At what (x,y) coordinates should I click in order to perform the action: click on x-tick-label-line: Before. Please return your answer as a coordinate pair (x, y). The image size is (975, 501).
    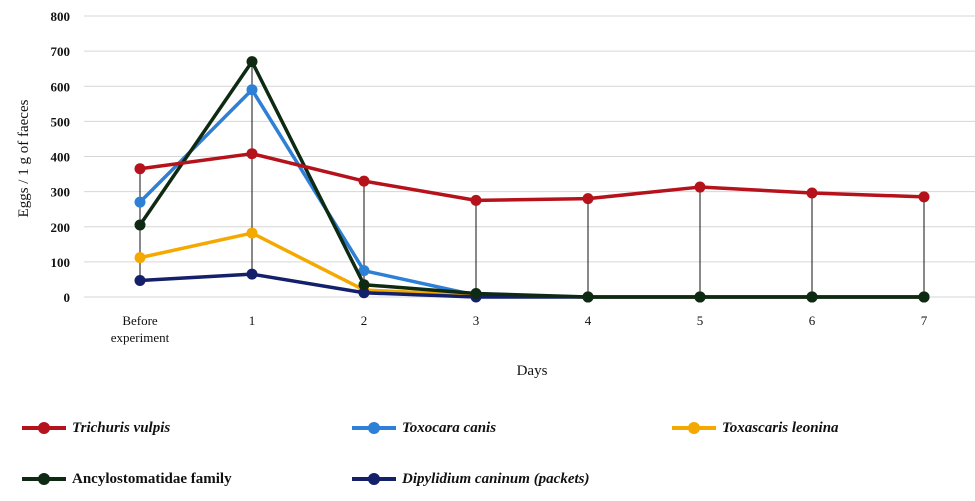
    Looking at the image, I should click on (140, 320).